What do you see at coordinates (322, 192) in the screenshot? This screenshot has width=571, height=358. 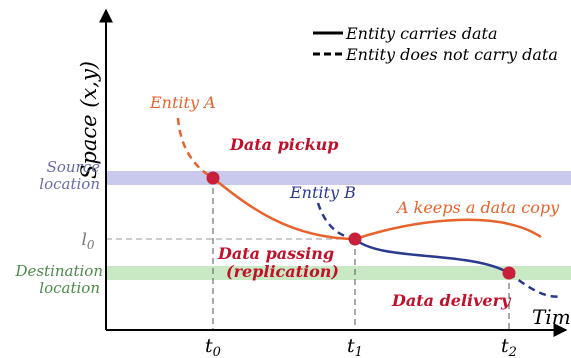 I see `entity-b-label: Entity B` at bounding box center [322, 192].